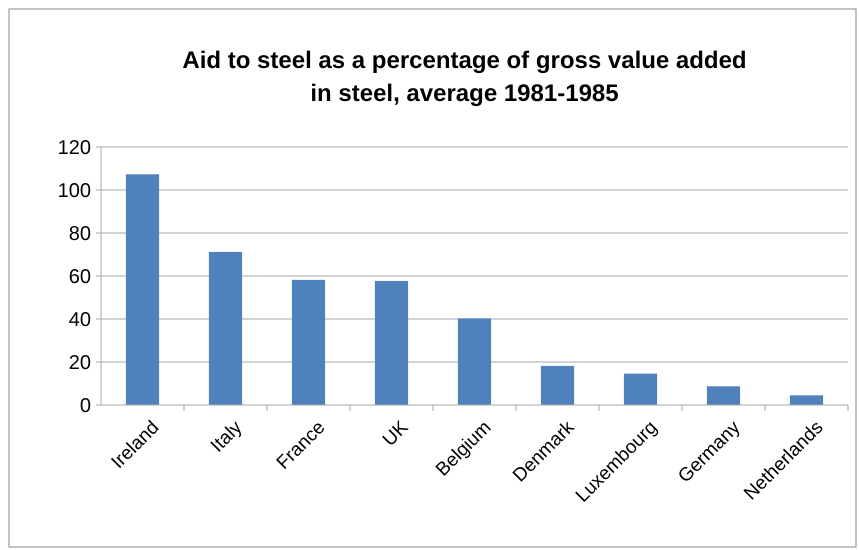 The image size is (859, 550). Describe the element at coordinates (79, 363) in the screenshot. I see `y-tick-label: 20` at that location.